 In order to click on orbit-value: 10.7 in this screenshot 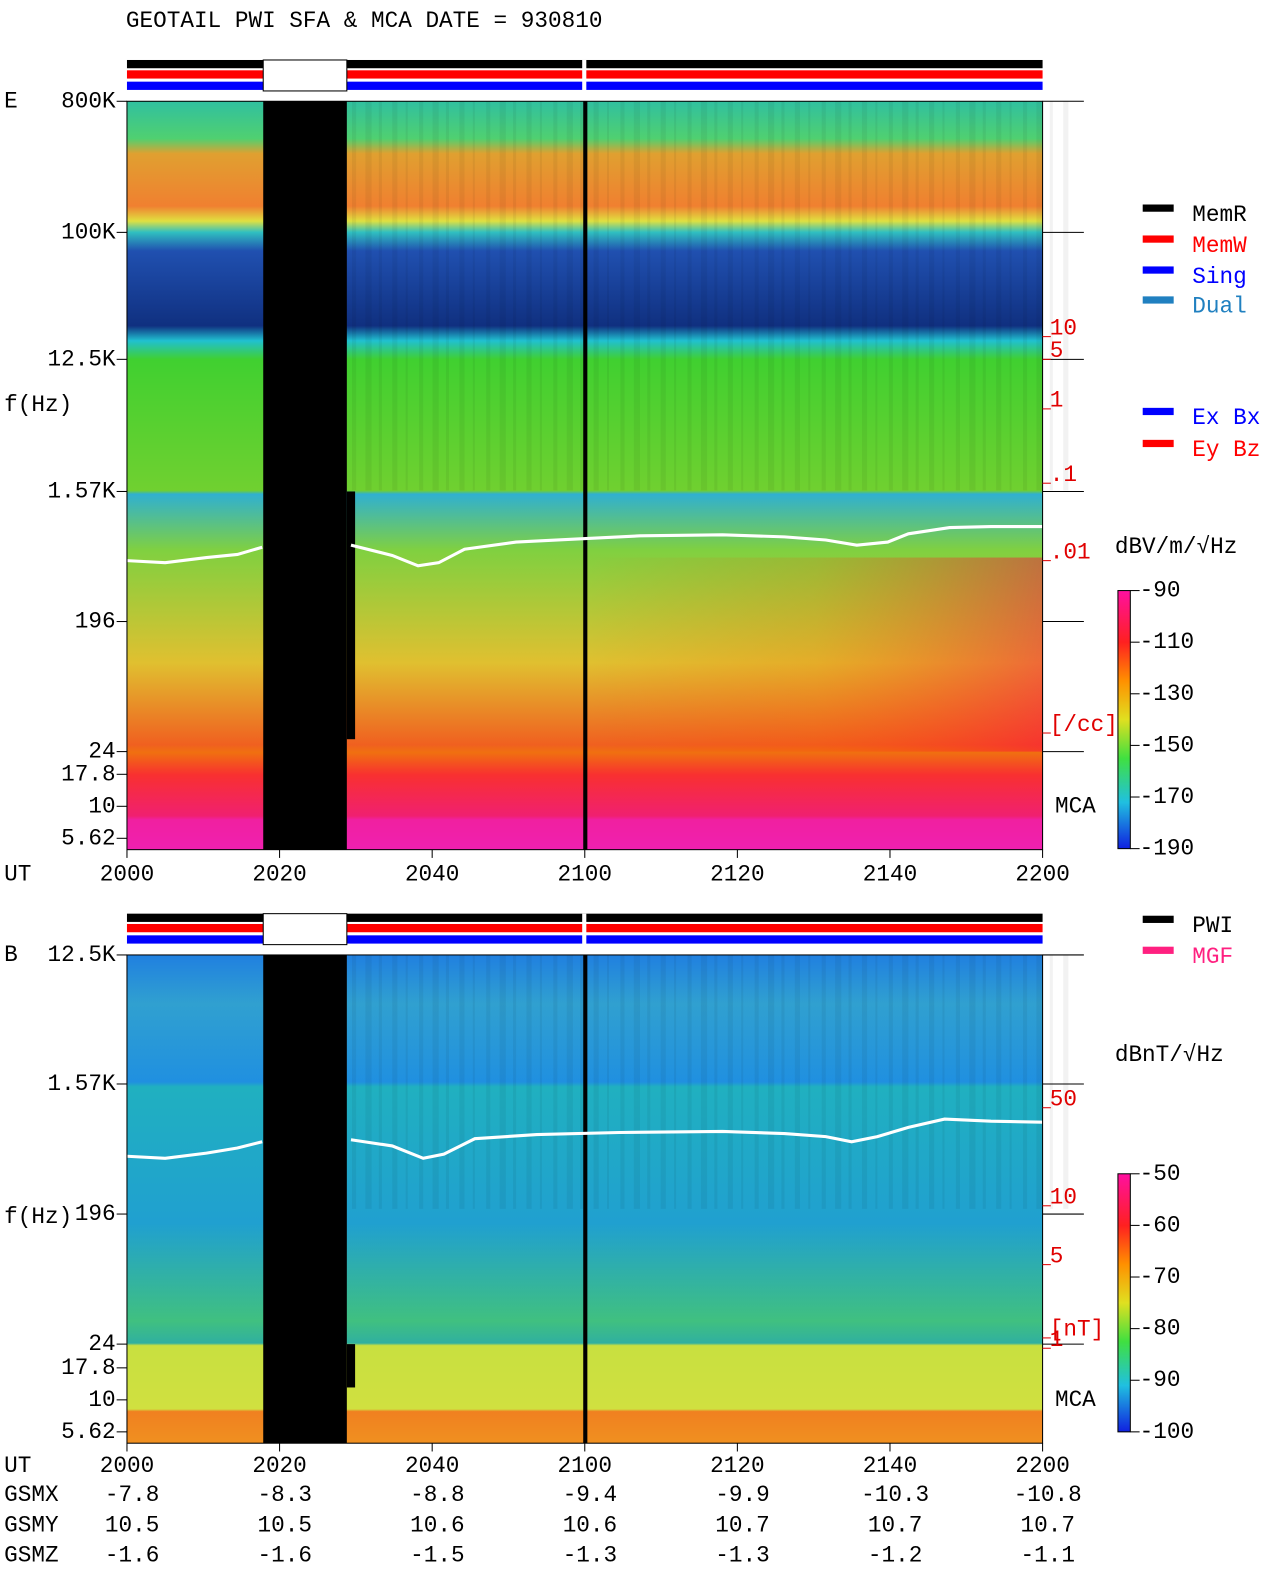, I will do `click(895, 1525)`.